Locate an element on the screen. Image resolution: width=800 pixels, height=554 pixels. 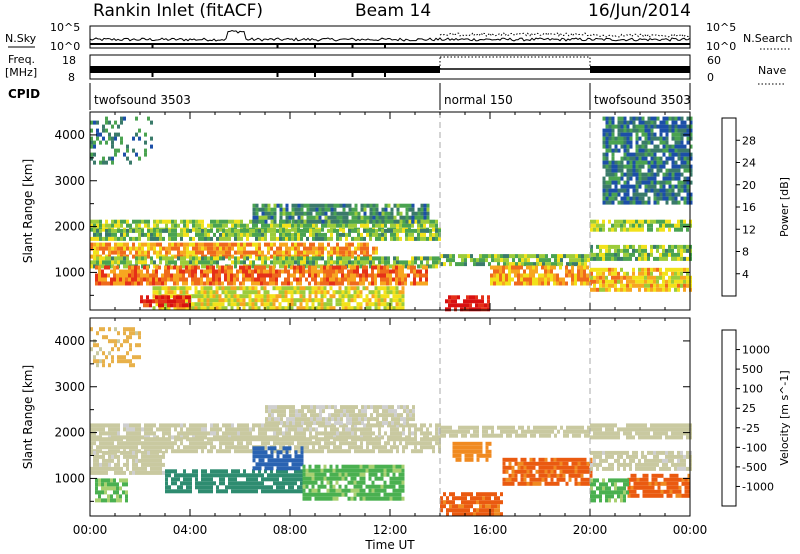
cpid-strip: twofsound 3503 normal 150 twofsound 3503 is located at coordinates (390, 96).